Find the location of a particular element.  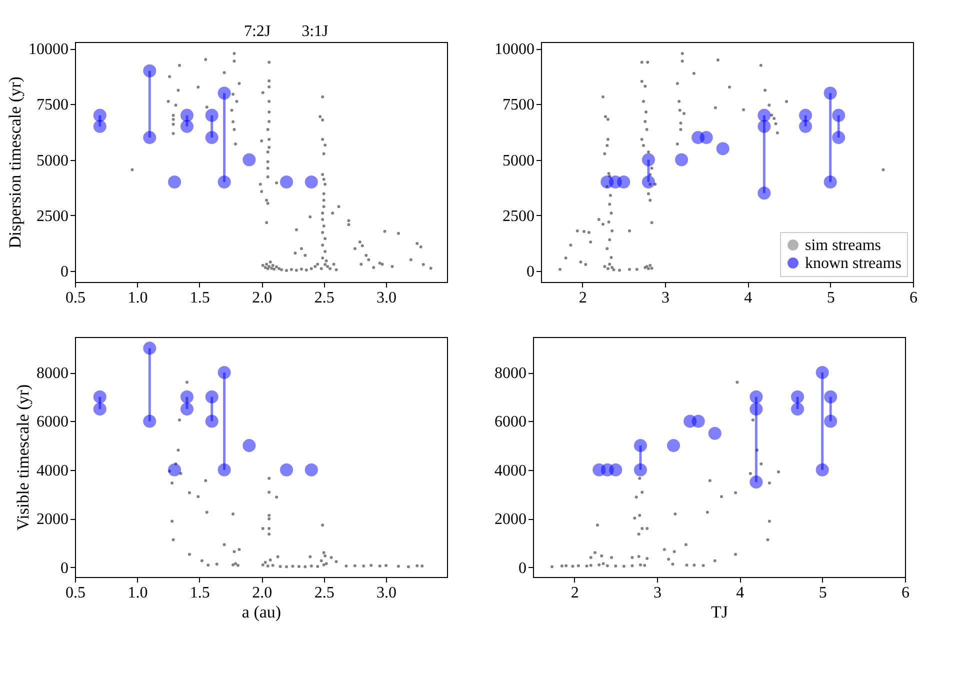

x-axis-title: a (au) is located at coordinates (262, 612).